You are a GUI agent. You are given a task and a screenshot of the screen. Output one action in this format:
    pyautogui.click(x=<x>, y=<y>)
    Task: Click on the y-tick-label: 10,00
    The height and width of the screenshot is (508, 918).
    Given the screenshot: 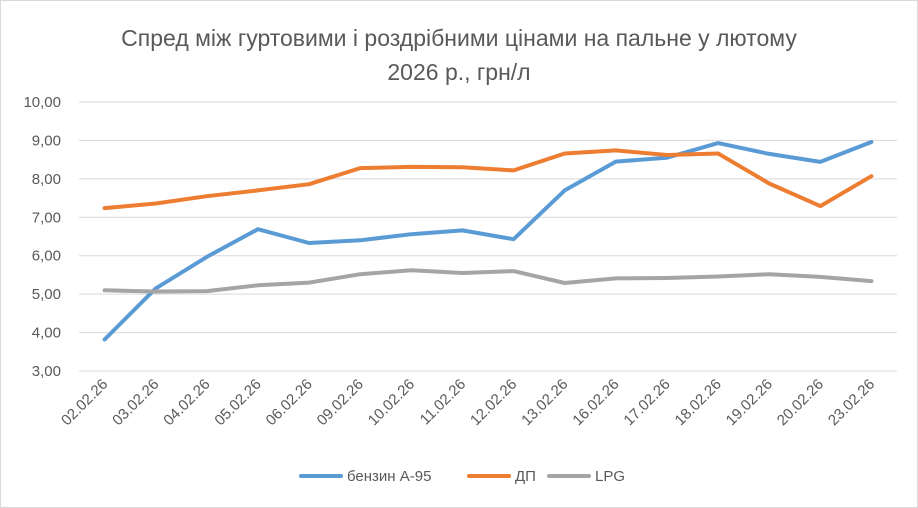 What is the action you would take?
    pyautogui.click(x=42, y=102)
    